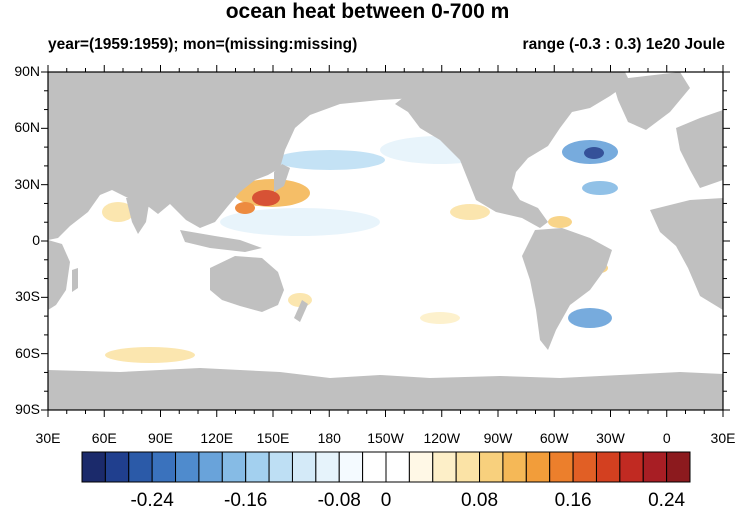  What do you see at coordinates (686, 254) in the screenshot?
I see `land-africa-west` at bounding box center [686, 254].